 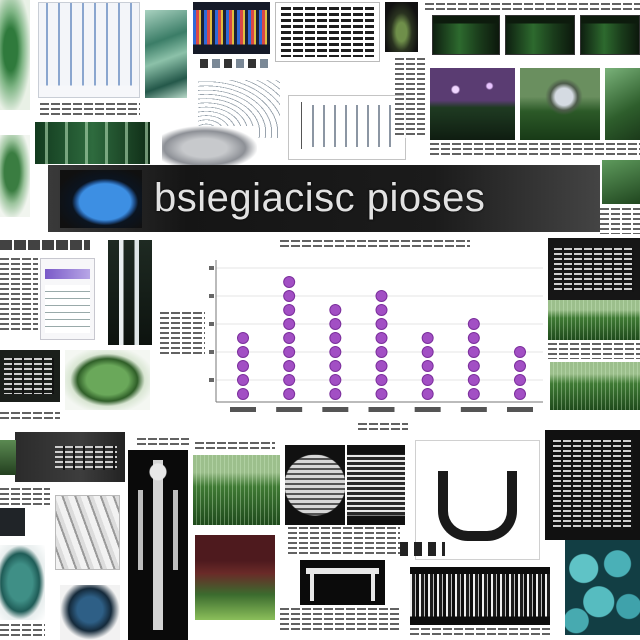 What do you see at coordinates (211, 324) in the screenshot?
I see `y-tick-labels` at bounding box center [211, 324].